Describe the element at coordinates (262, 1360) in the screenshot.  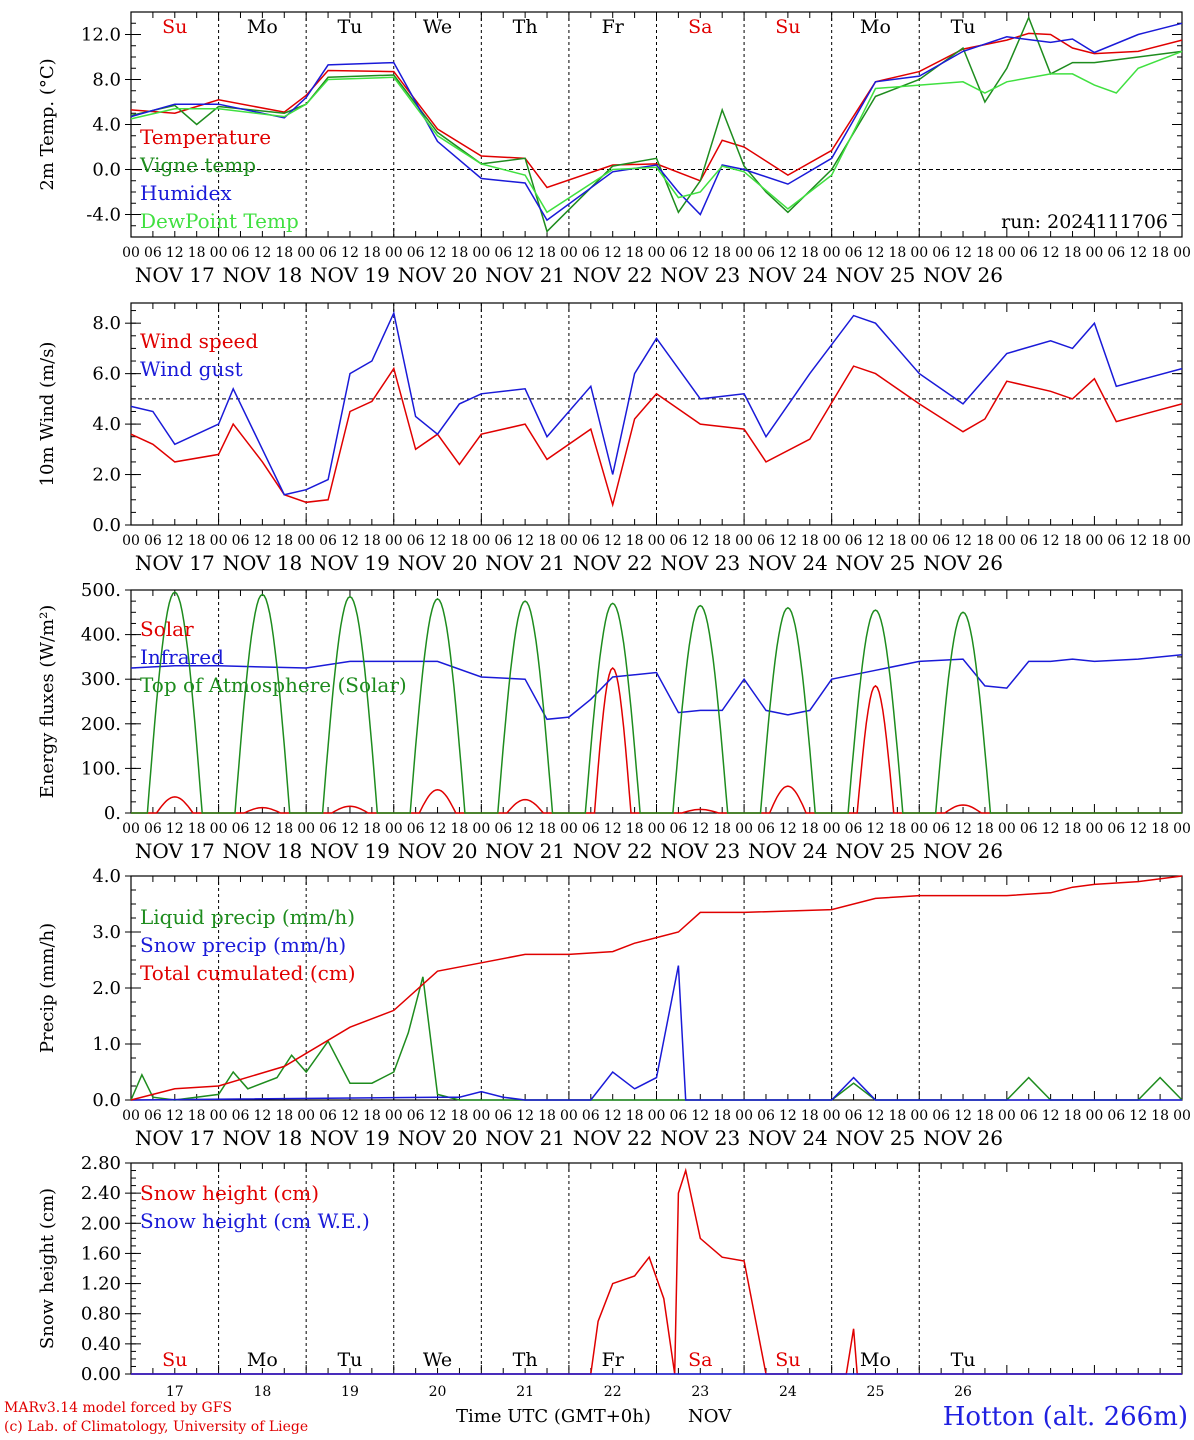
I see `weekday-label: Mo` at that location.